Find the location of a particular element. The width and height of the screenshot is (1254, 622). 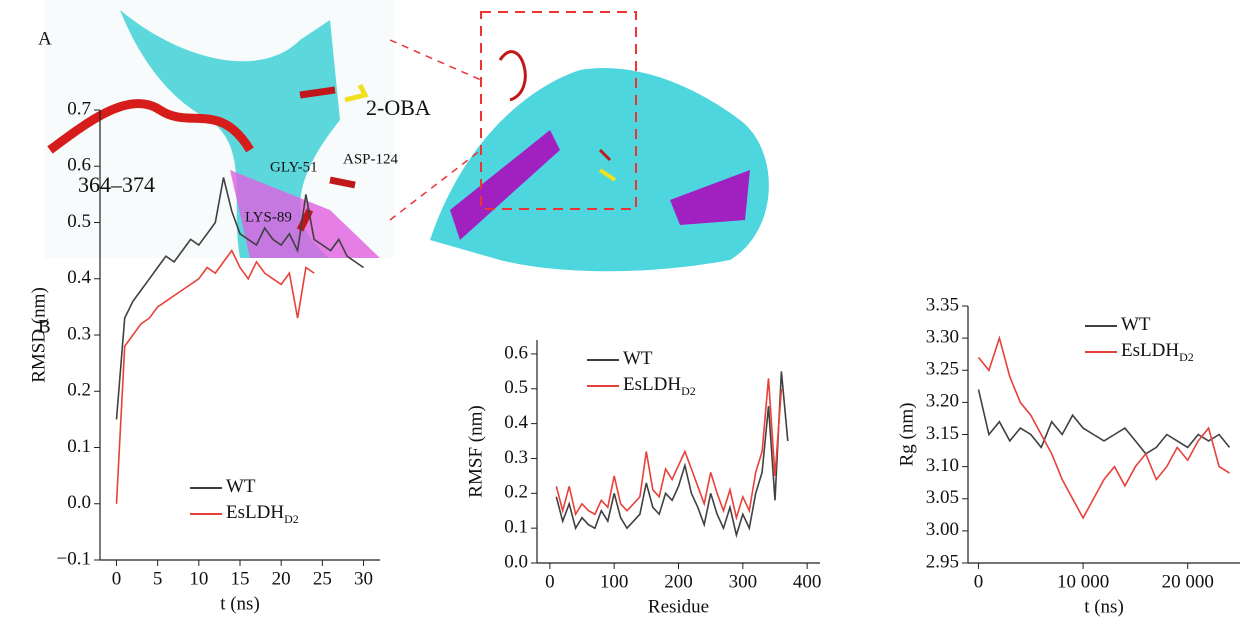

x-tick-label: 20 000 is located at coordinates (1188, 581).